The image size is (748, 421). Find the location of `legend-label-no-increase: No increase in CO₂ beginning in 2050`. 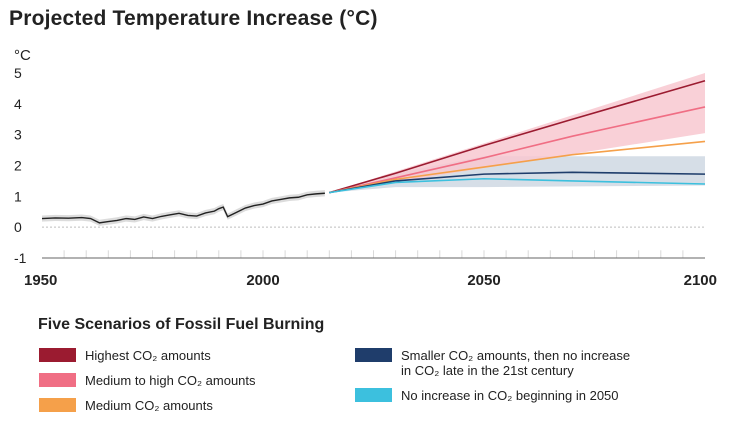

legend-label-no-increase: No increase in CO₂ beginning in 2050 is located at coordinates (510, 395).